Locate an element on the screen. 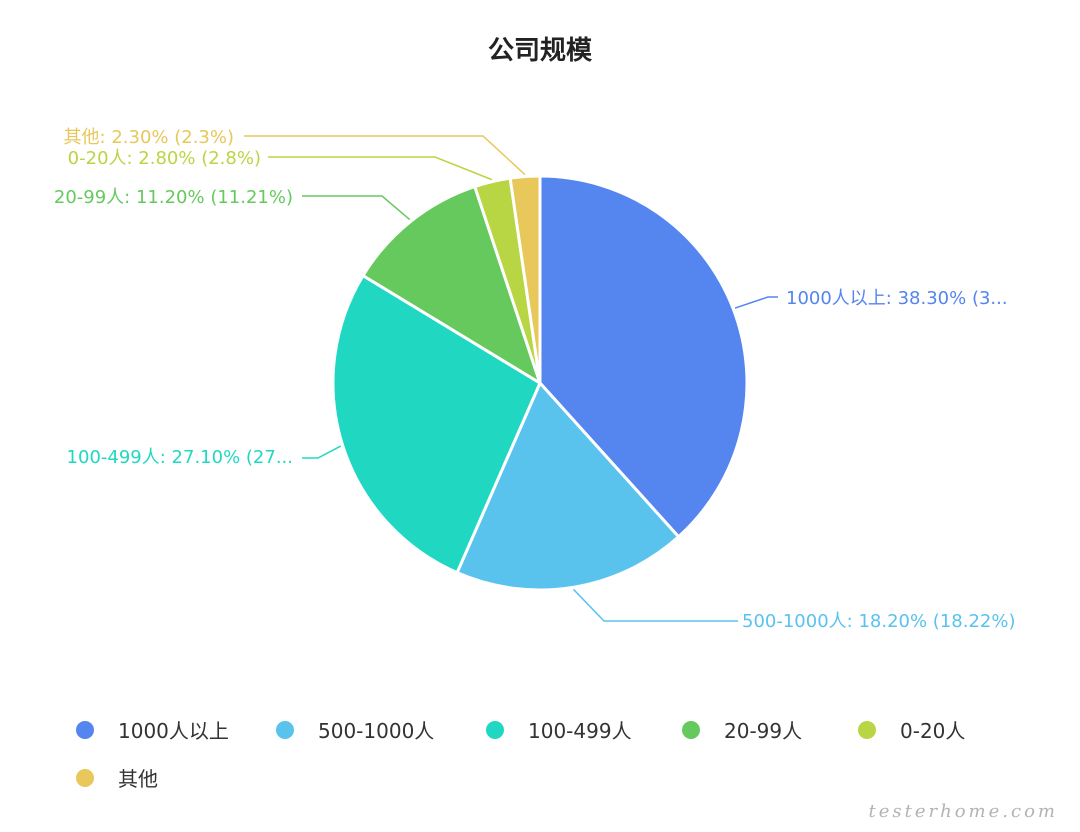  legend-item-2: 100-499人 is located at coordinates (559, 729).